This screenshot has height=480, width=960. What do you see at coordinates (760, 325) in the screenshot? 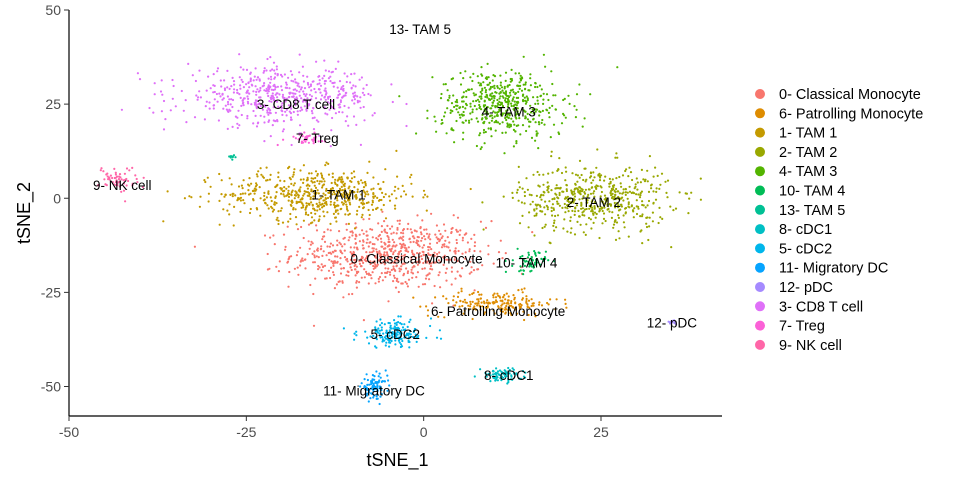
I see `legend-swatch` at bounding box center [760, 325].